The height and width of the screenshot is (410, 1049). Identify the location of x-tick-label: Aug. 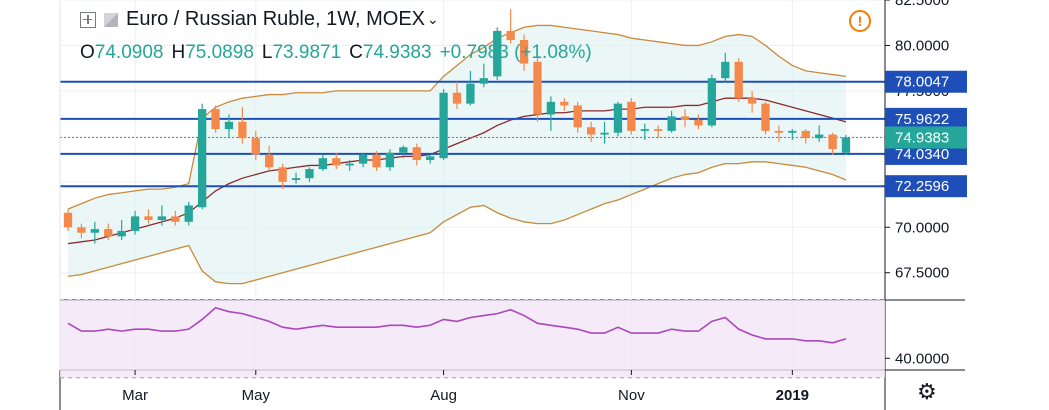
(443, 395).